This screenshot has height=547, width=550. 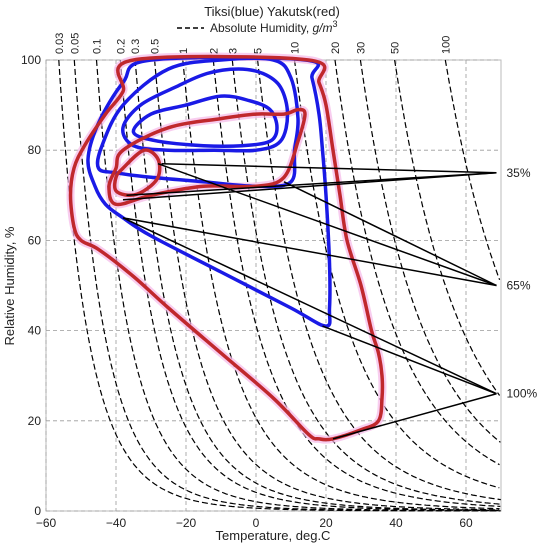 What do you see at coordinates (466, 523) in the screenshot?
I see `x-tick-label: 60` at bounding box center [466, 523].